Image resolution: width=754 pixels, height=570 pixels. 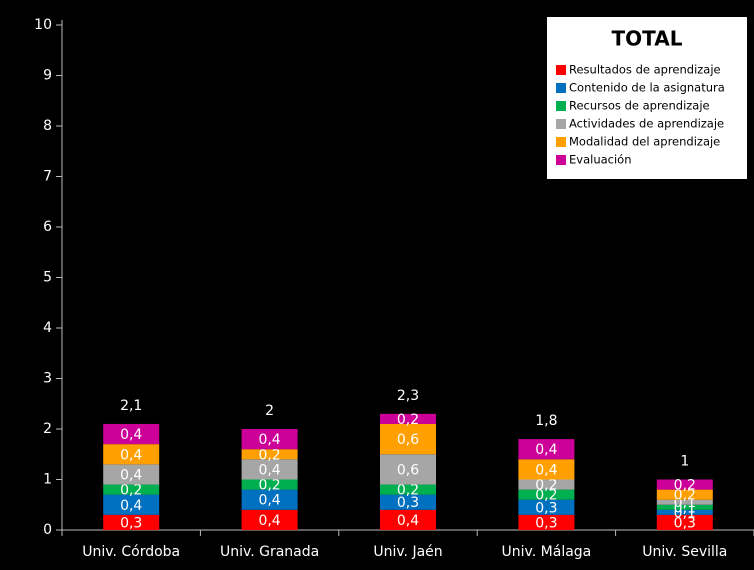 I want to click on y-tick-label: 5, so click(x=47, y=278).